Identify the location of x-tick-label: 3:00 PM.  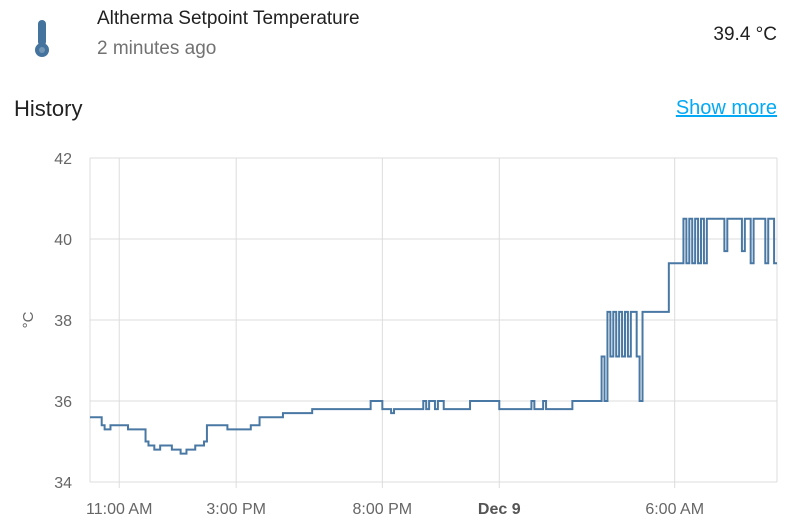
(236, 509).